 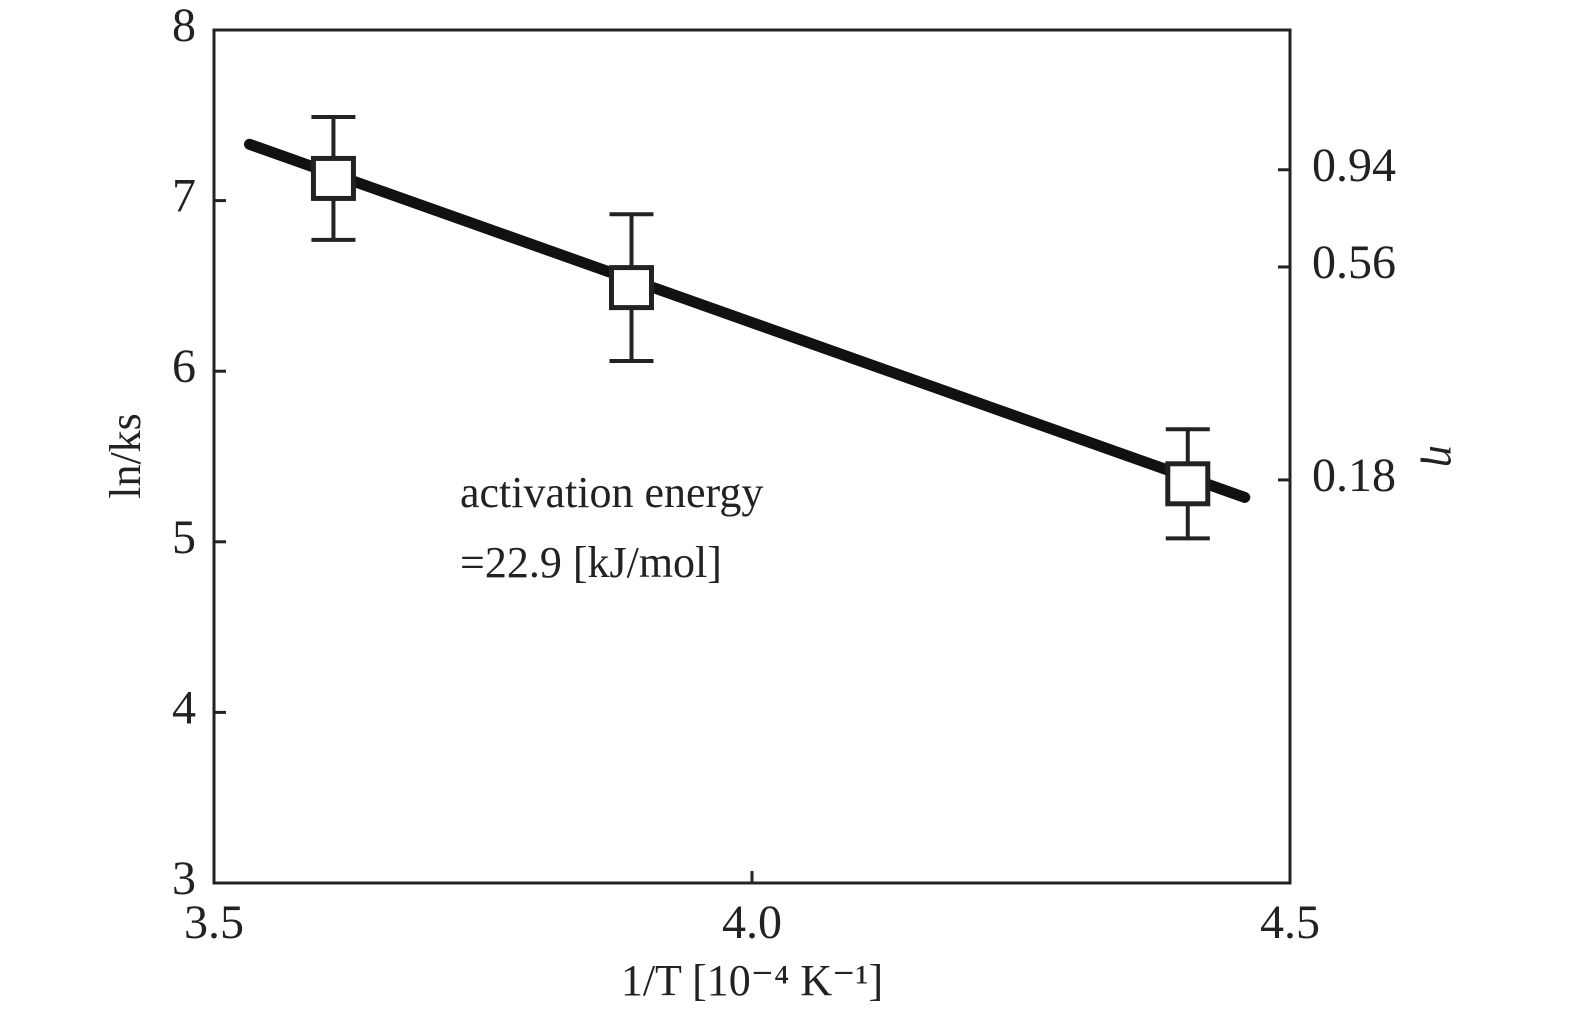 I want to click on annotation: activation energy, so click(x=611, y=492).